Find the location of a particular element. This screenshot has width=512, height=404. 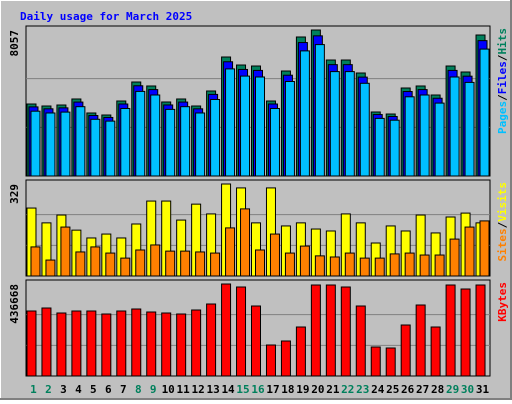

y-tick-label: 8057 is located at coordinates (14, 43).